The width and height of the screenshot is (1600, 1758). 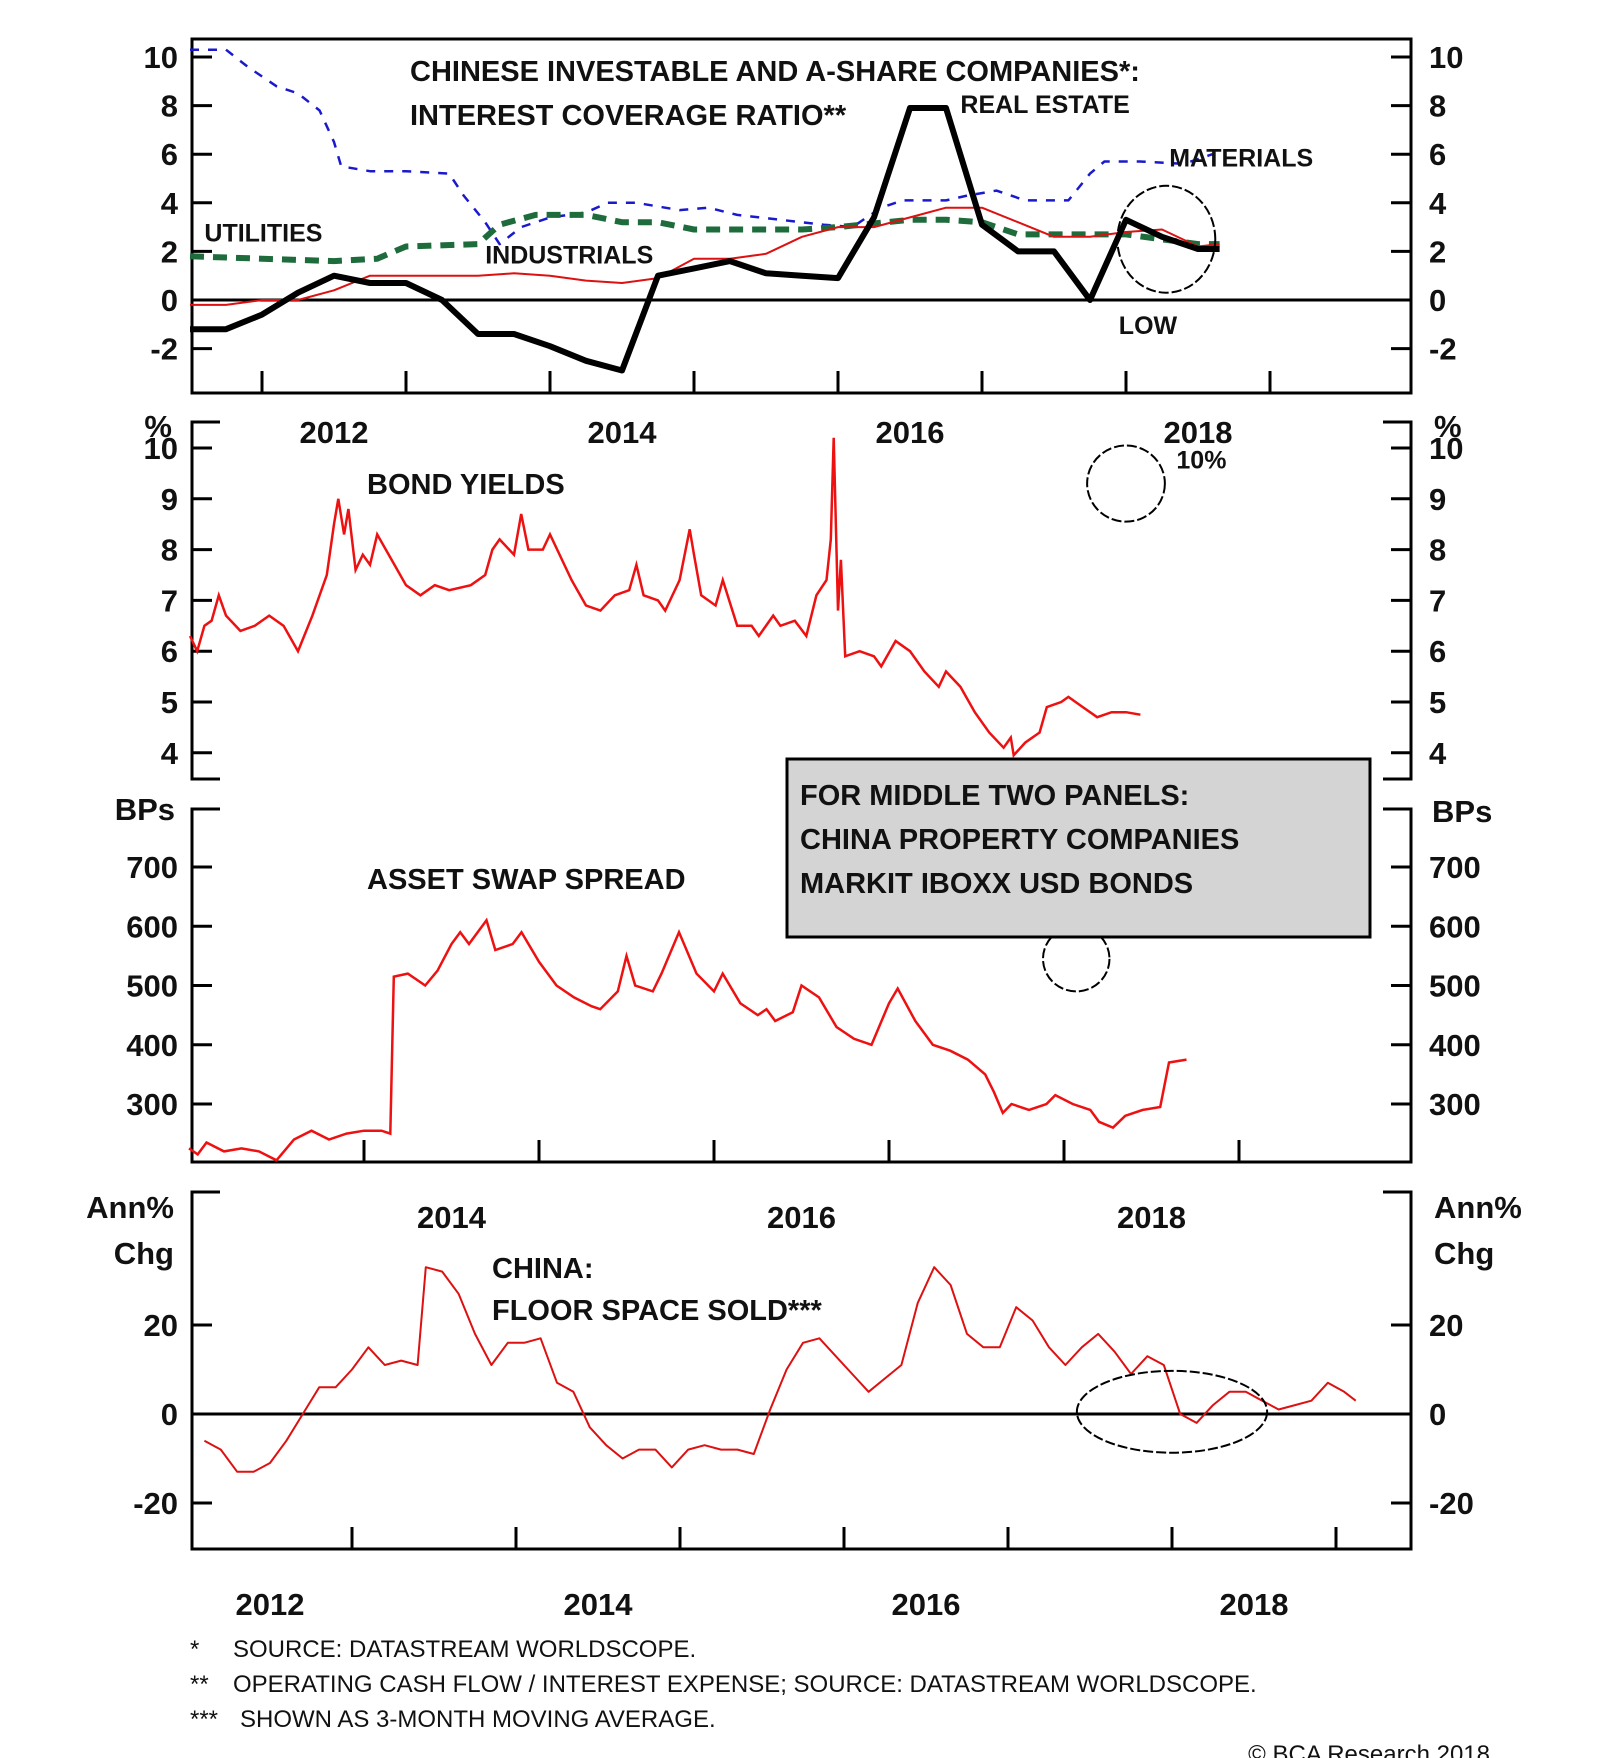 What do you see at coordinates (1241, 158) in the screenshot?
I see `coverage-annotation: MATERIALS` at bounding box center [1241, 158].